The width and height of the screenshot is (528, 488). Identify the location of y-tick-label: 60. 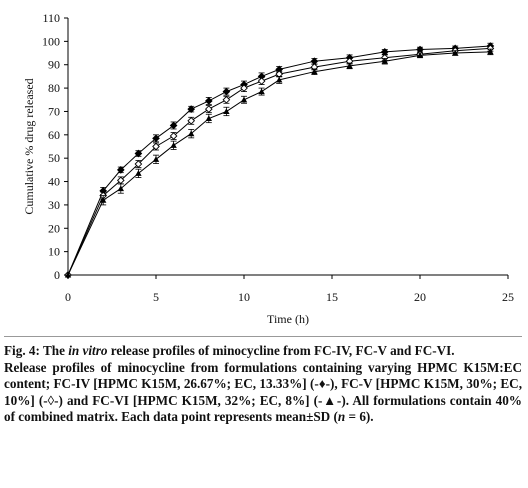
(54, 135).